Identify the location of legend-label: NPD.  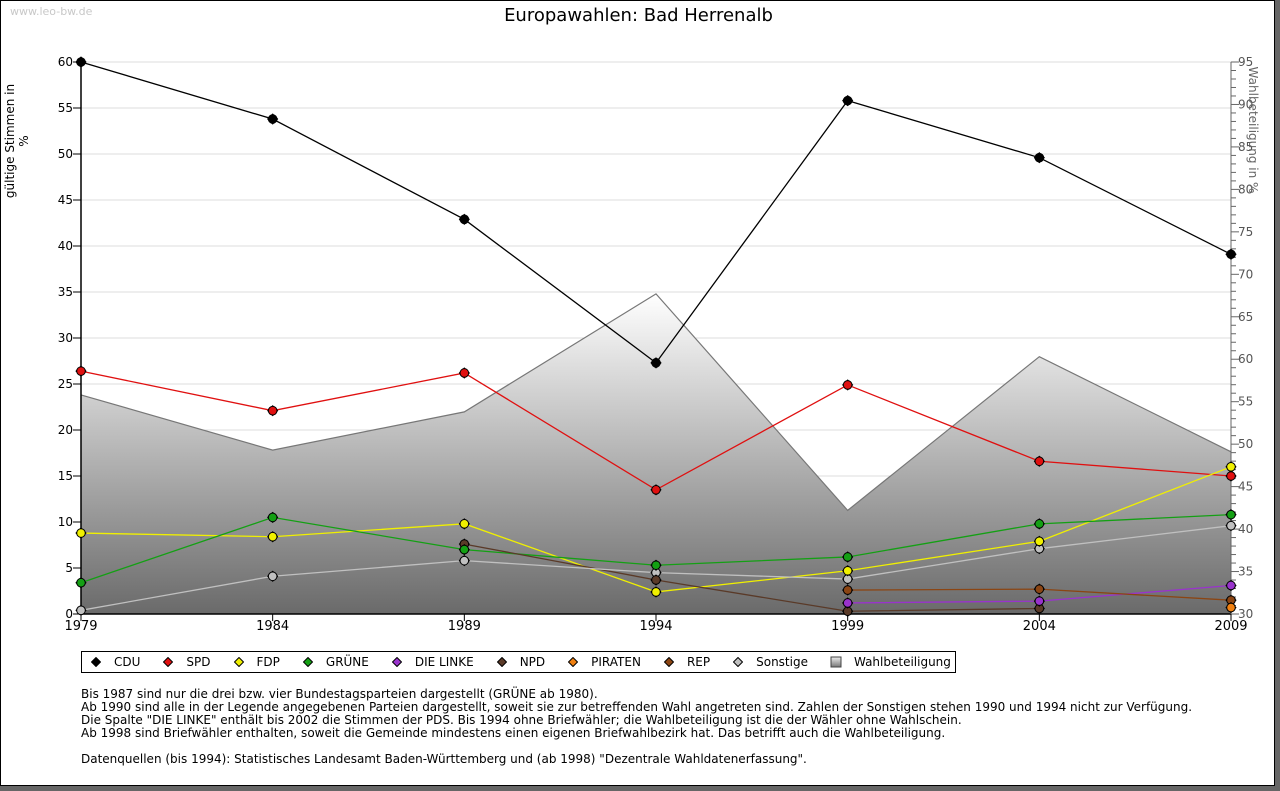
(532, 662).